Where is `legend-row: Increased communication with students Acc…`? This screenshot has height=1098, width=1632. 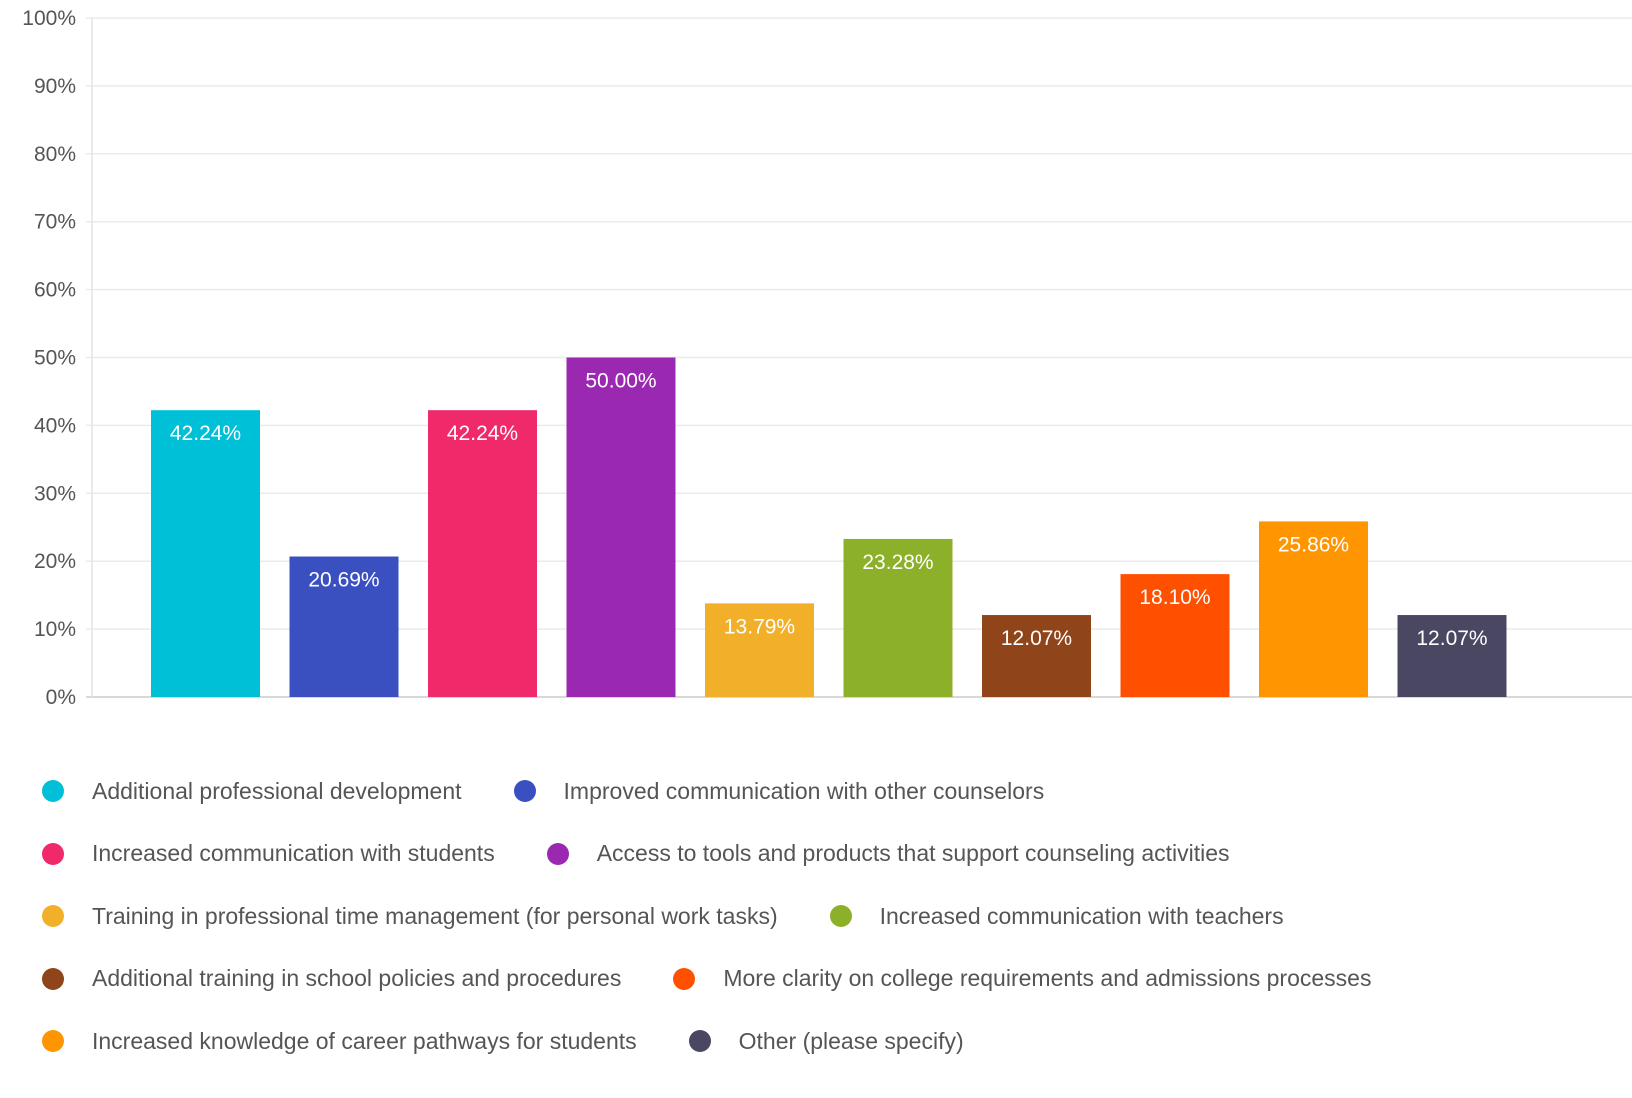 legend-row: Increased communication with students Acc… is located at coordinates (822, 854).